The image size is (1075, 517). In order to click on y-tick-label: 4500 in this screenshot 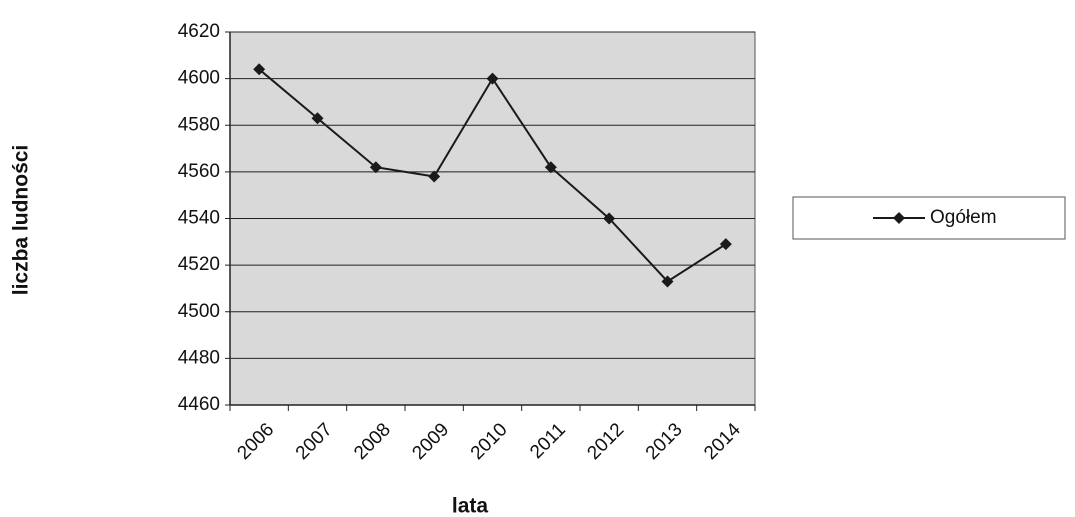, I will do `click(199, 311)`.